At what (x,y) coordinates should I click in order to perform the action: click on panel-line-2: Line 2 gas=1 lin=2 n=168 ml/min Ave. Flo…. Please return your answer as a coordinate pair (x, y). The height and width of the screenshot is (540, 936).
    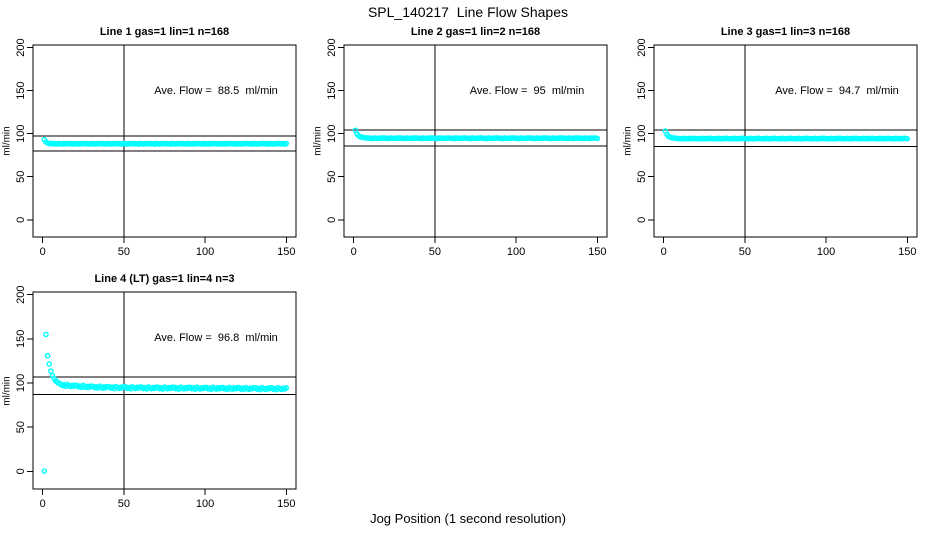
    Looking at the image, I should click on (460, 142).